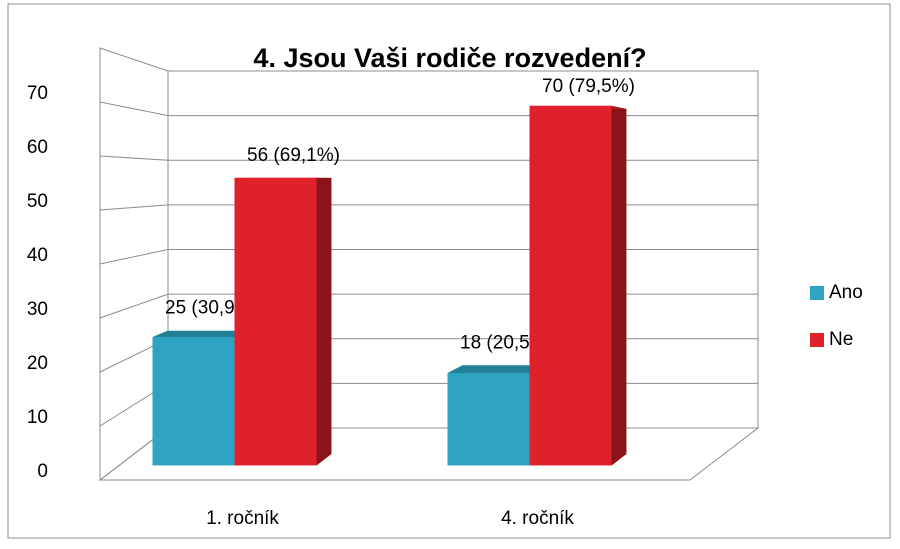 This screenshot has width=900, height=549. What do you see at coordinates (37, 255) in the screenshot?
I see `y-tick-label: 40` at bounding box center [37, 255].